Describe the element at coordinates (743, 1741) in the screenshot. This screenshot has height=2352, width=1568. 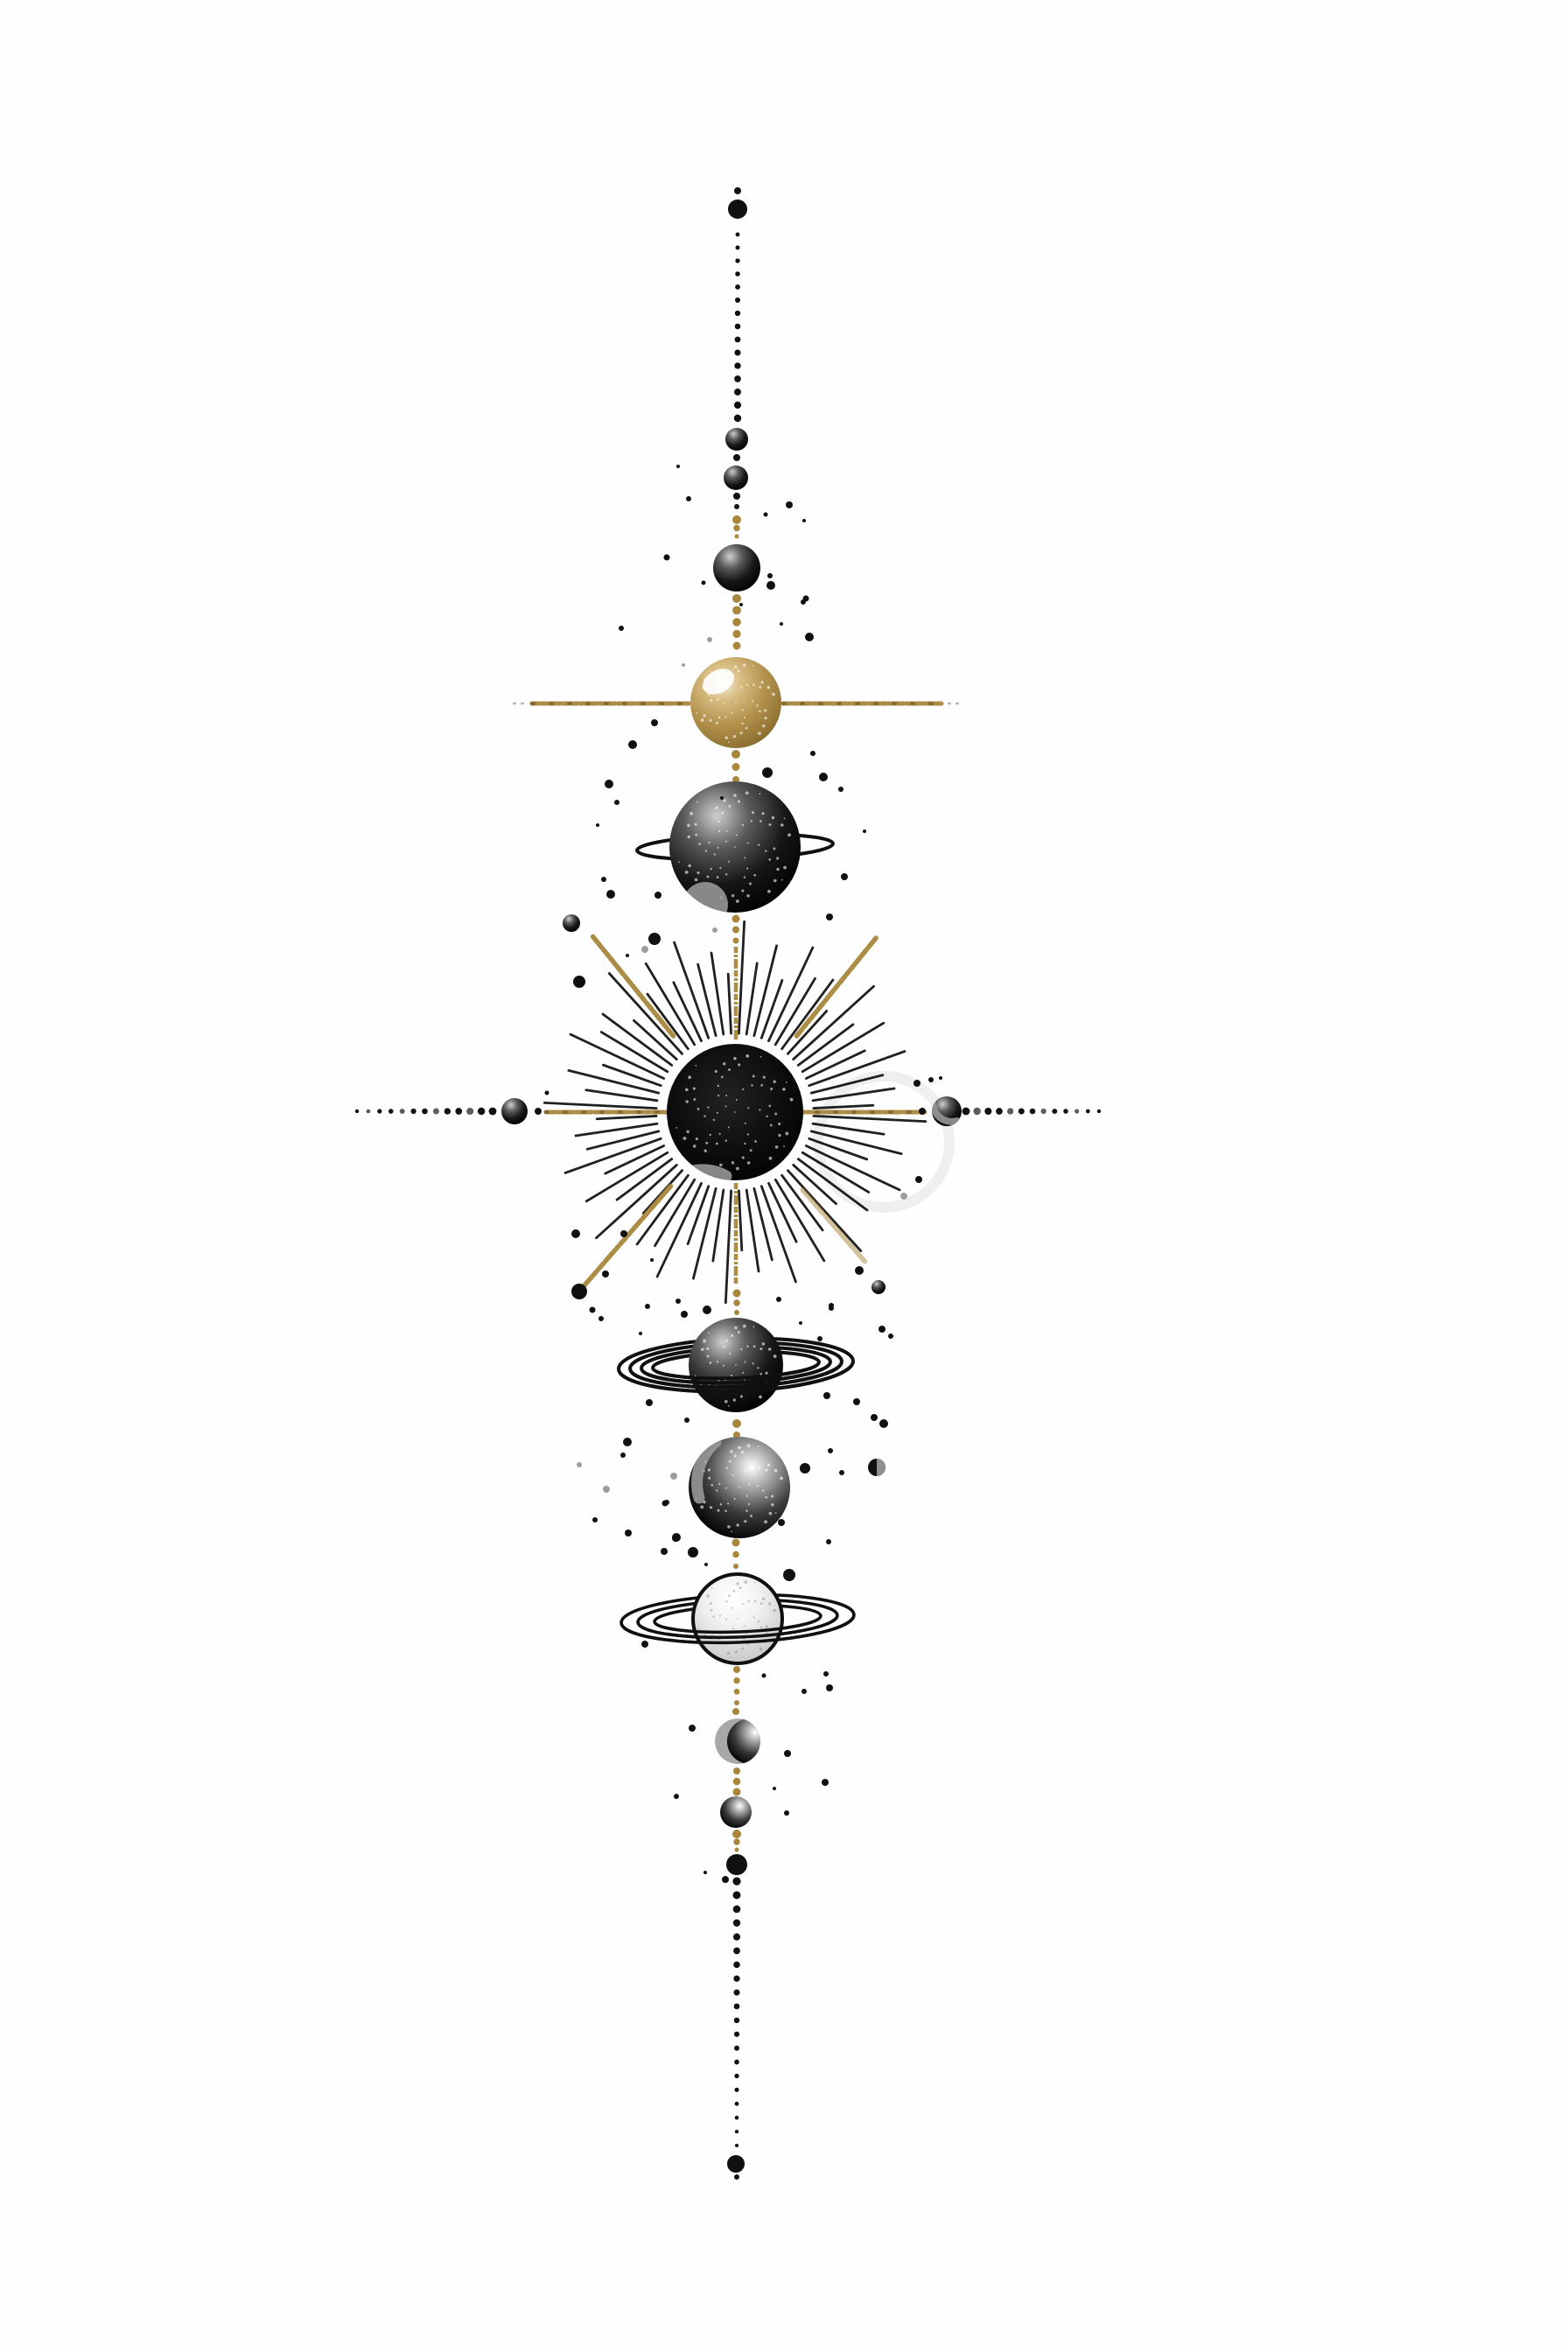
I see `moon-dark-side` at that location.